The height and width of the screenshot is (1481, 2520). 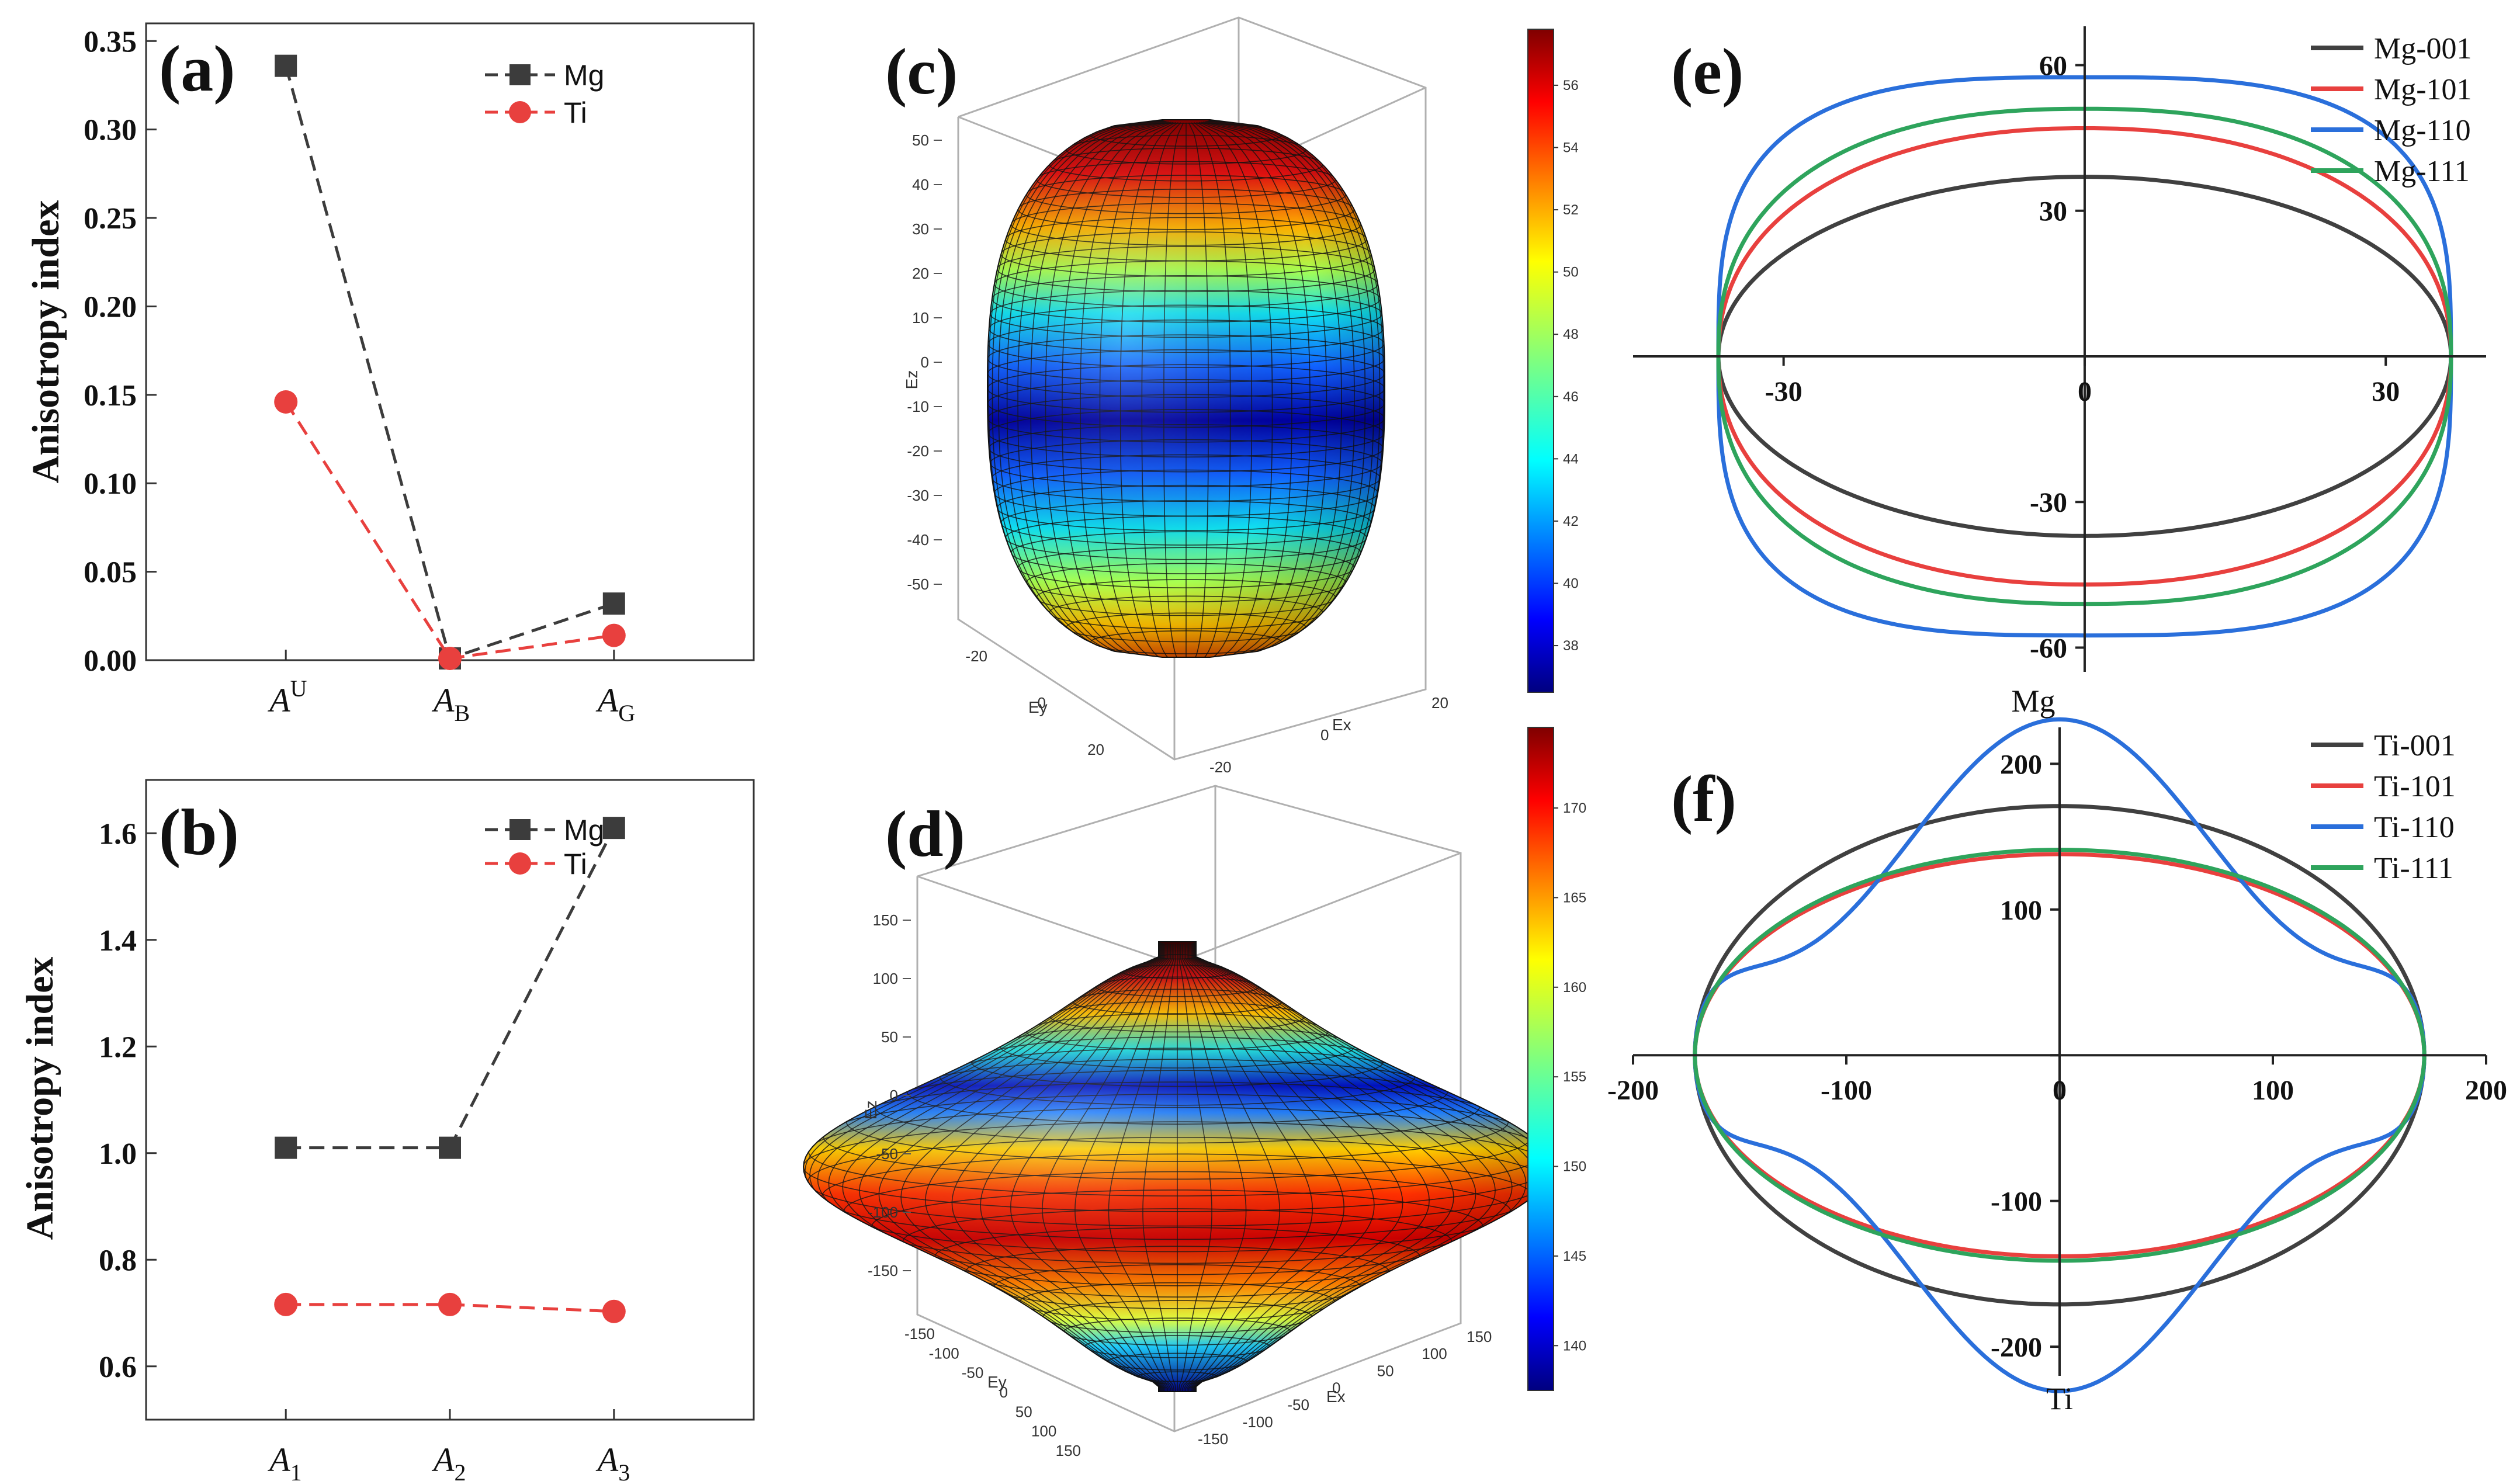 What do you see at coordinates (1633, 1090) in the screenshot?
I see `x-tick-label: -200` at bounding box center [1633, 1090].